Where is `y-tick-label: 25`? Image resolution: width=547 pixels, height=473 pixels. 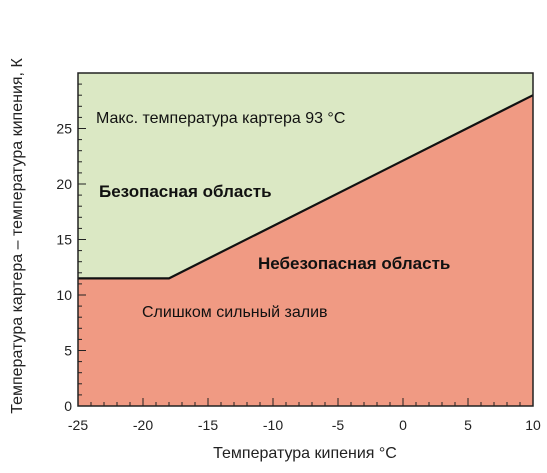 y-tick-label: 25 is located at coordinates (64, 129).